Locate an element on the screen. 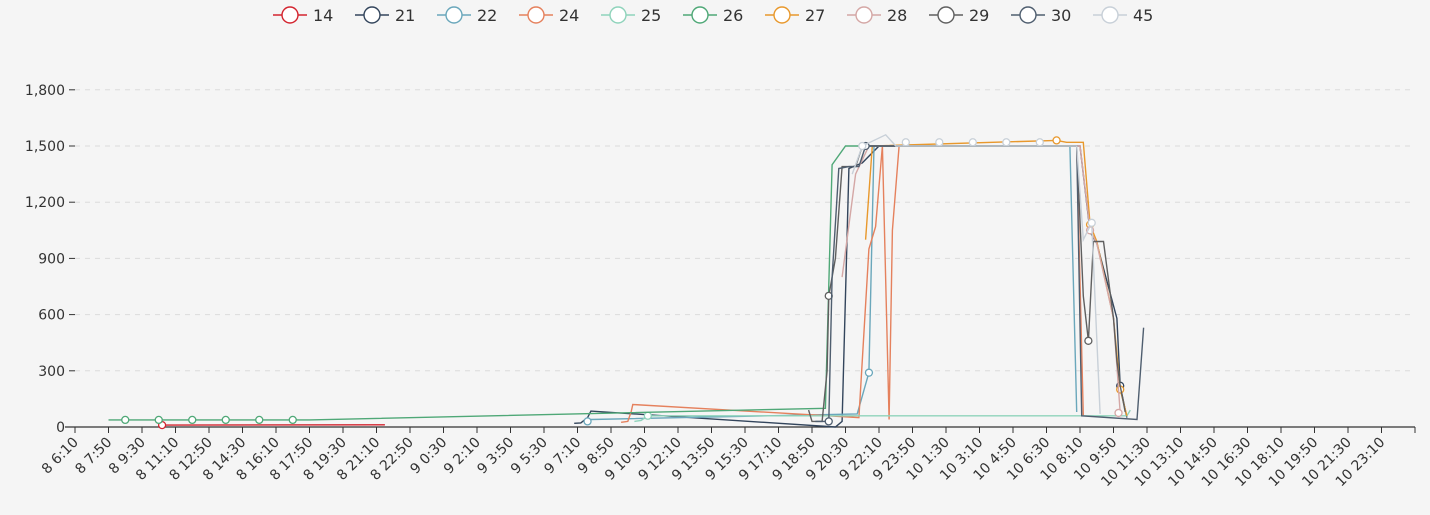  y-tick-label: 300 is located at coordinates (51, 372).